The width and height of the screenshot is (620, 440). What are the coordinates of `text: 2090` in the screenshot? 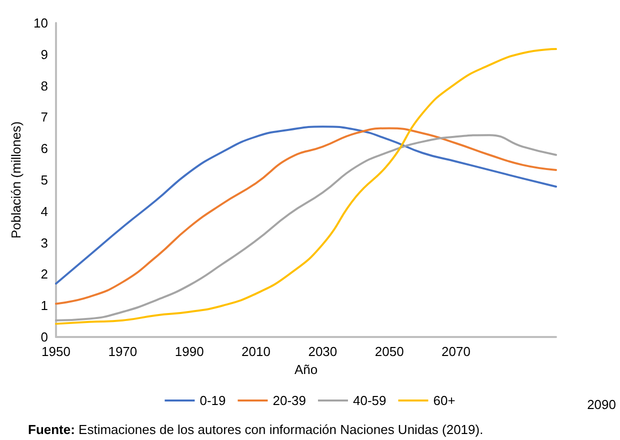 It's located at (601, 404).